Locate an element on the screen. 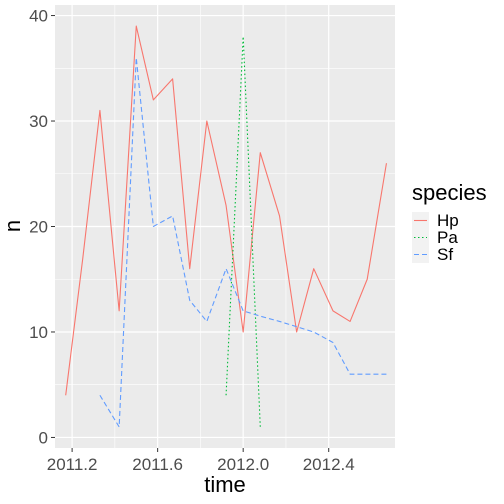 The width and height of the screenshot is (504, 504). x-tick-label: 2012.0 is located at coordinates (243, 464).